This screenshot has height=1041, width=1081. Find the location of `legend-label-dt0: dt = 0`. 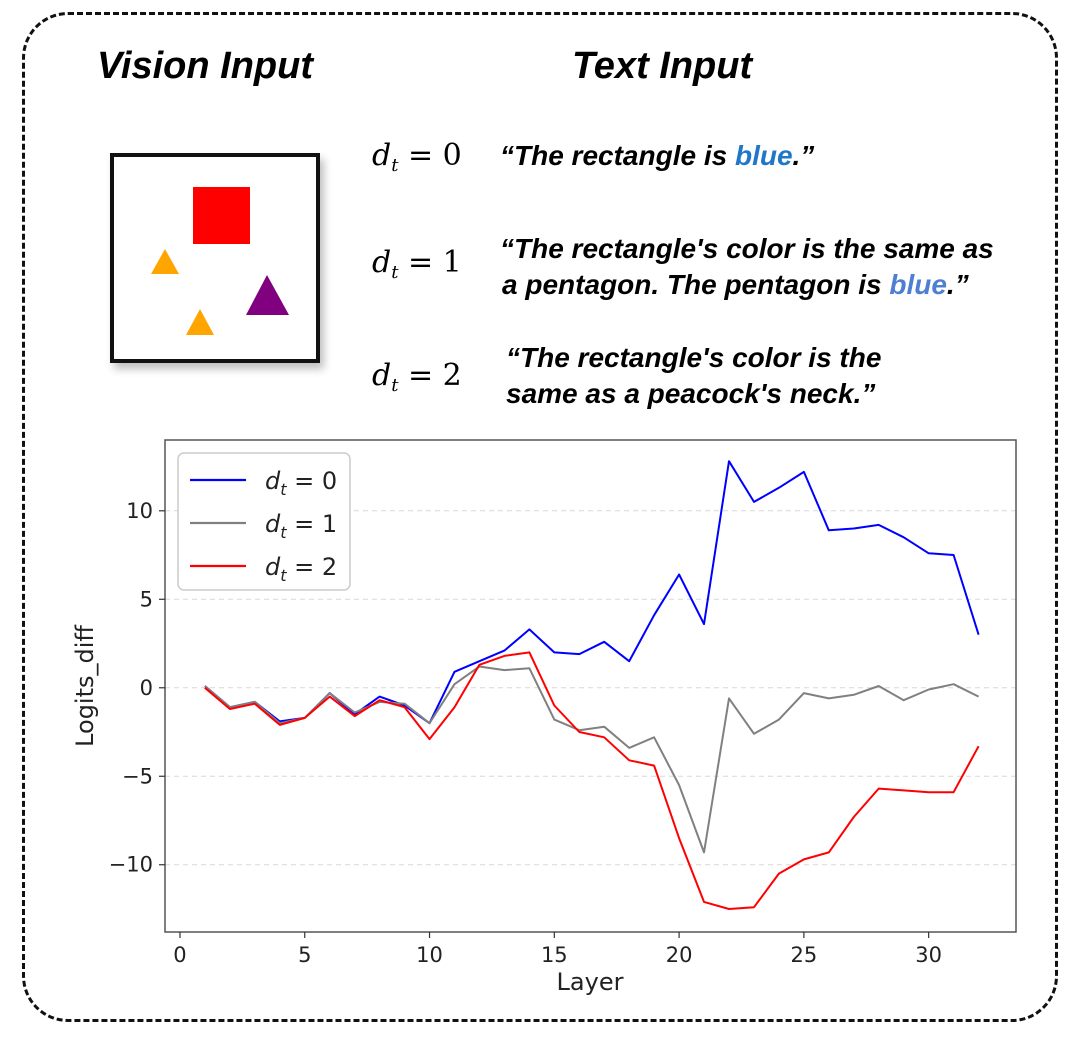

legend-label-dt0: dt = 0 is located at coordinates (301, 483).